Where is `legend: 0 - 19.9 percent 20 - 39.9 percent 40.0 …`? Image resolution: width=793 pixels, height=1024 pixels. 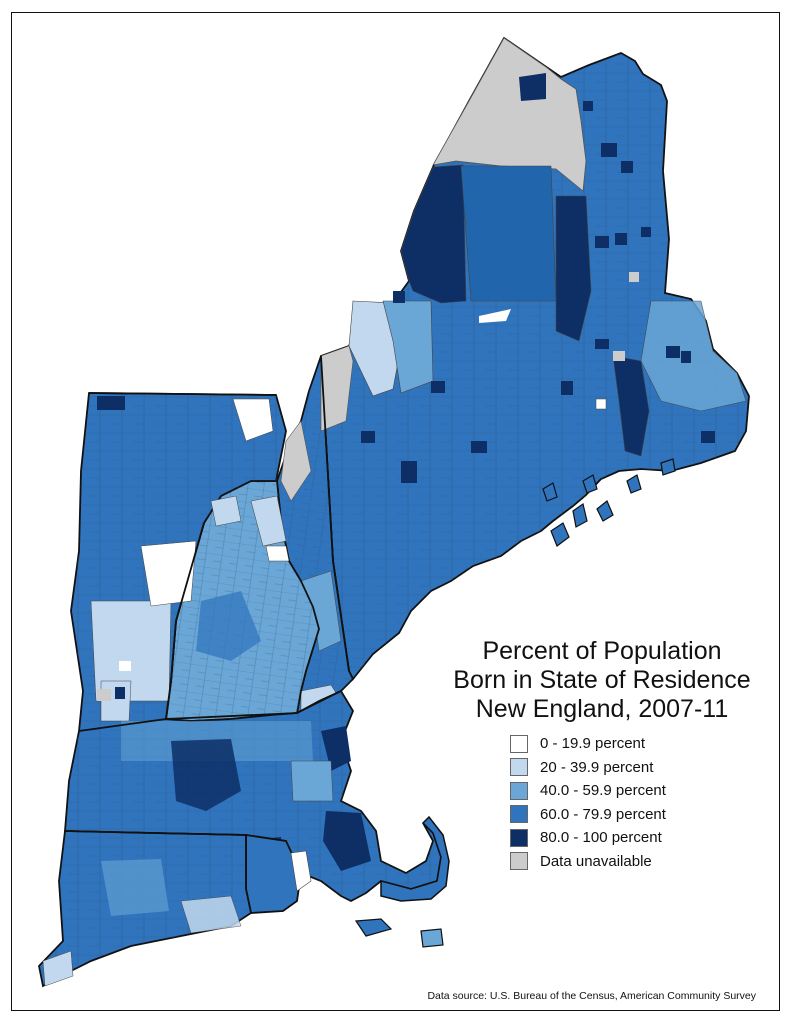
legend: 0 - 19.9 percent 20 - 39.9 percent 40.0 … is located at coordinates (588, 802).